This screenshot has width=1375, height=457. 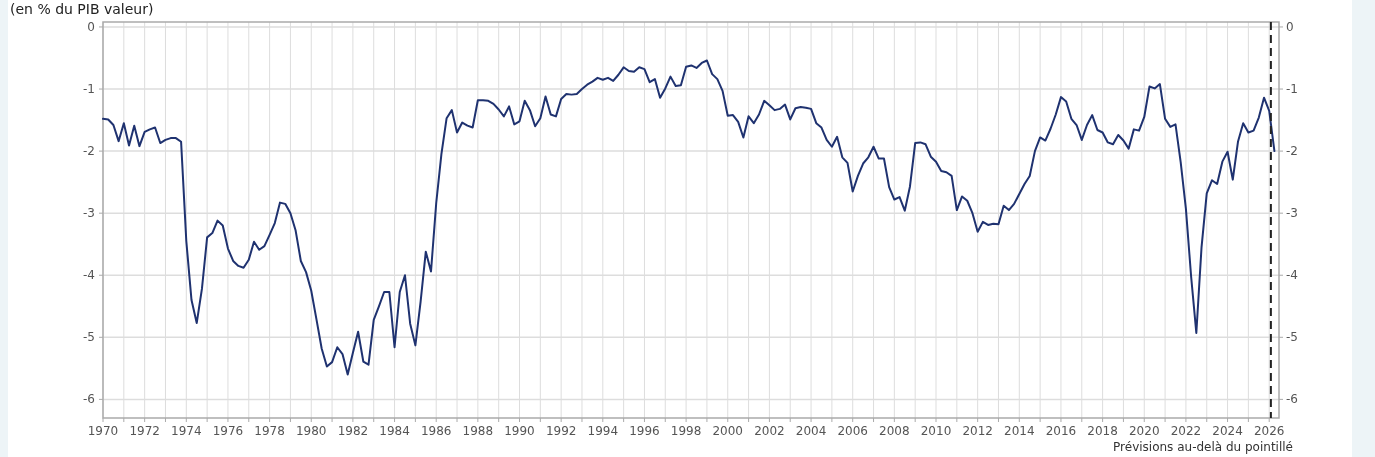 What do you see at coordinates (728, 431) in the screenshot?
I see `x-tick-label: 2000` at bounding box center [728, 431].